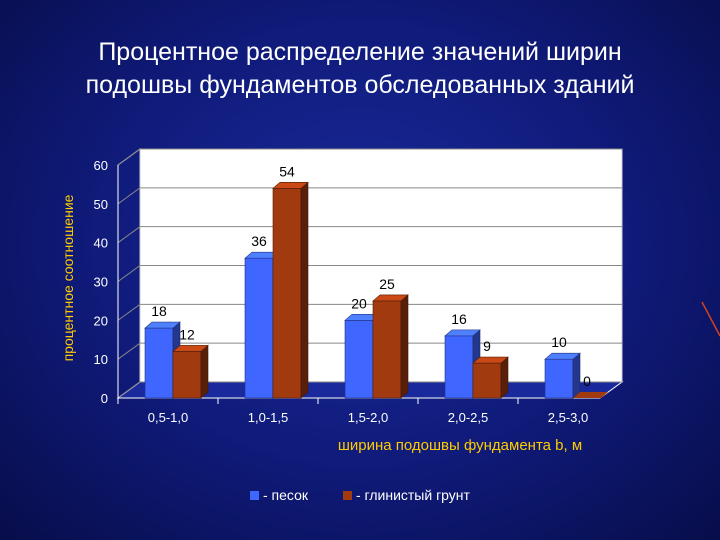  Describe the element at coordinates (568, 417) in the screenshot. I see `x-tick-label: 2,5-3,0` at that location.